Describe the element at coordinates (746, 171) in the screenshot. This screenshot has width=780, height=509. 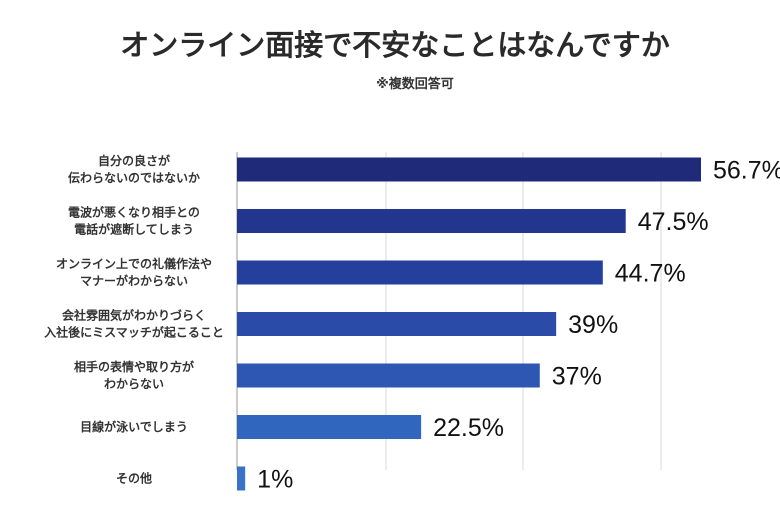
I see `value-label: 56.7%` at that location.